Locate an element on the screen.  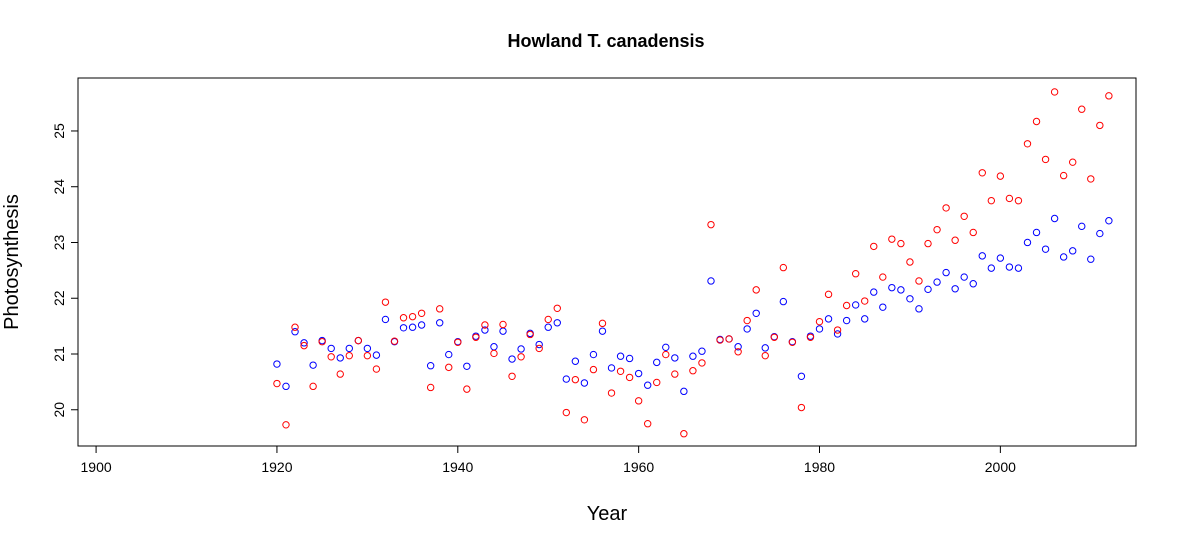
y-tick-label: 23 is located at coordinates (59, 242).